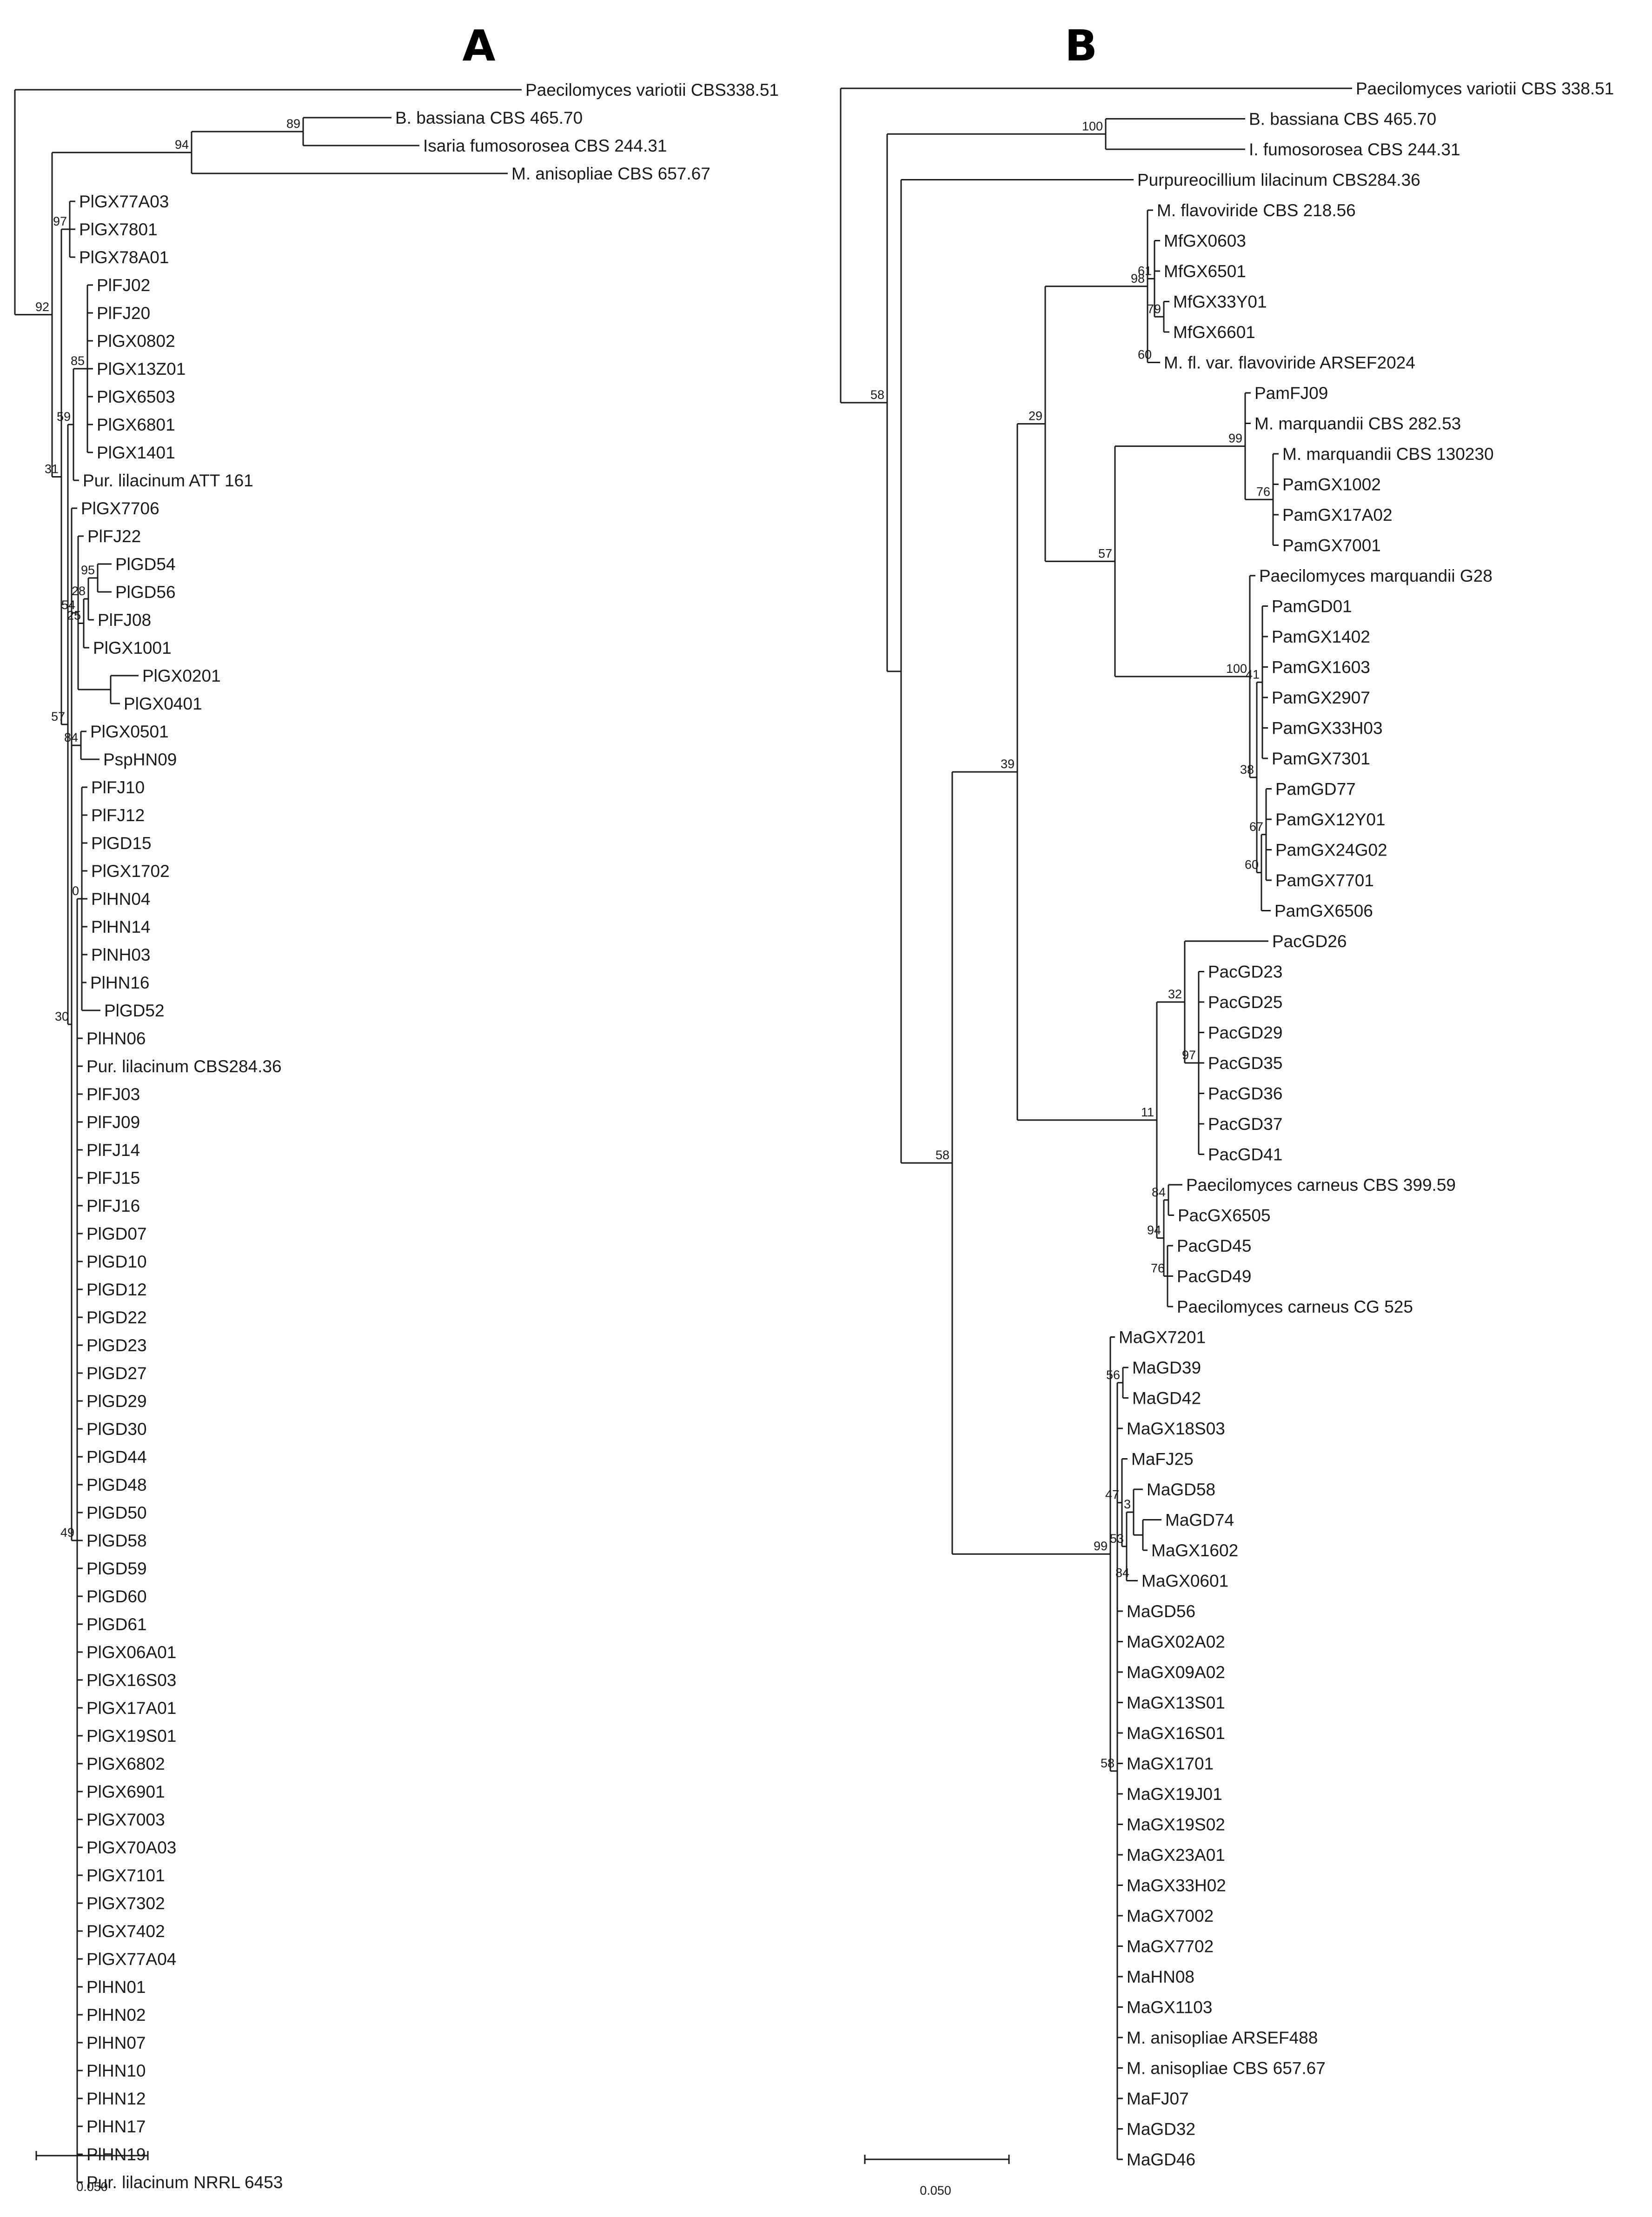 The width and height of the screenshot is (1652, 2217). Describe the element at coordinates (130, 871) in the screenshot. I see `taxon-label-a-28: PlGX1702` at that location.